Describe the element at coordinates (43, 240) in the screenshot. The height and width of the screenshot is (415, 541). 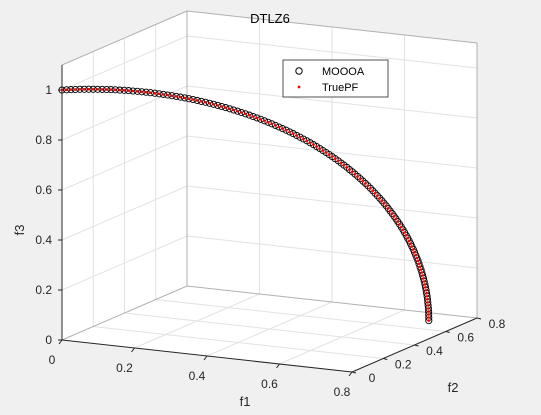
I see `z-tick-label: 0.4` at that location.